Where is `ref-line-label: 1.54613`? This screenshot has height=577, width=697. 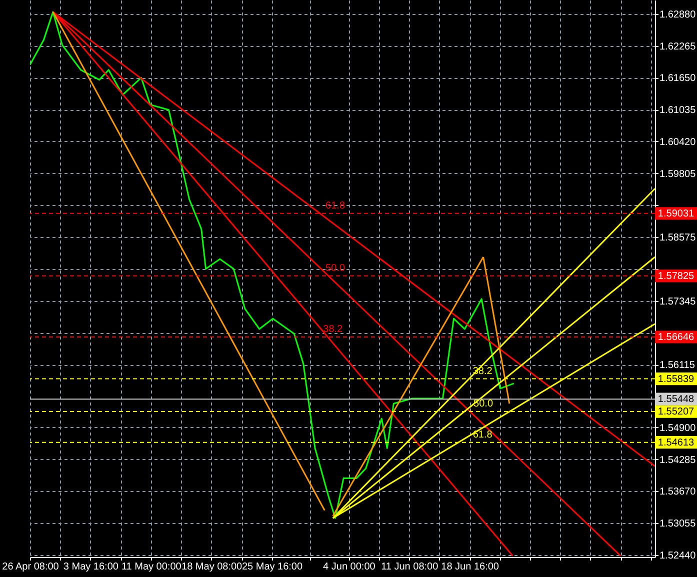
ref-line-label: 1.54613 is located at coordinates (676, 442).